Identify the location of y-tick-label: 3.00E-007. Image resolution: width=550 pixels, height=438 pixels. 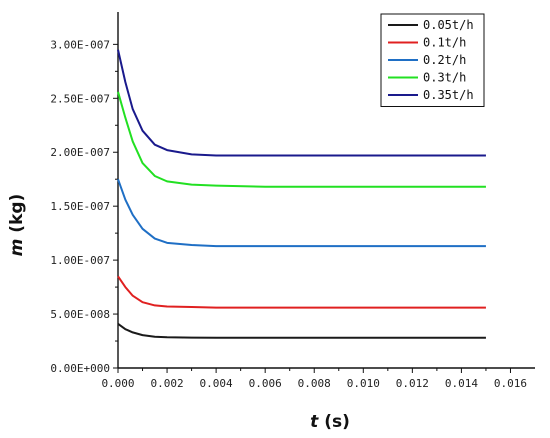
(80, 44).